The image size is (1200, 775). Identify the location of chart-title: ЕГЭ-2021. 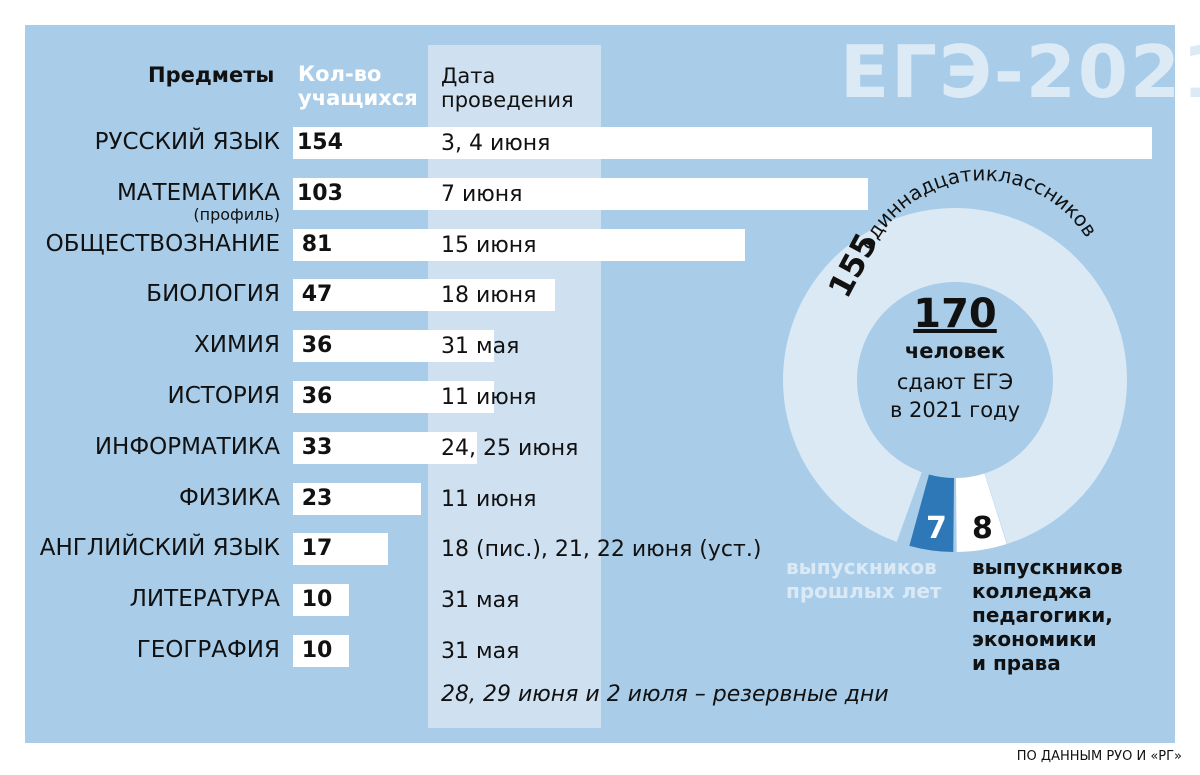
(1020, 72).